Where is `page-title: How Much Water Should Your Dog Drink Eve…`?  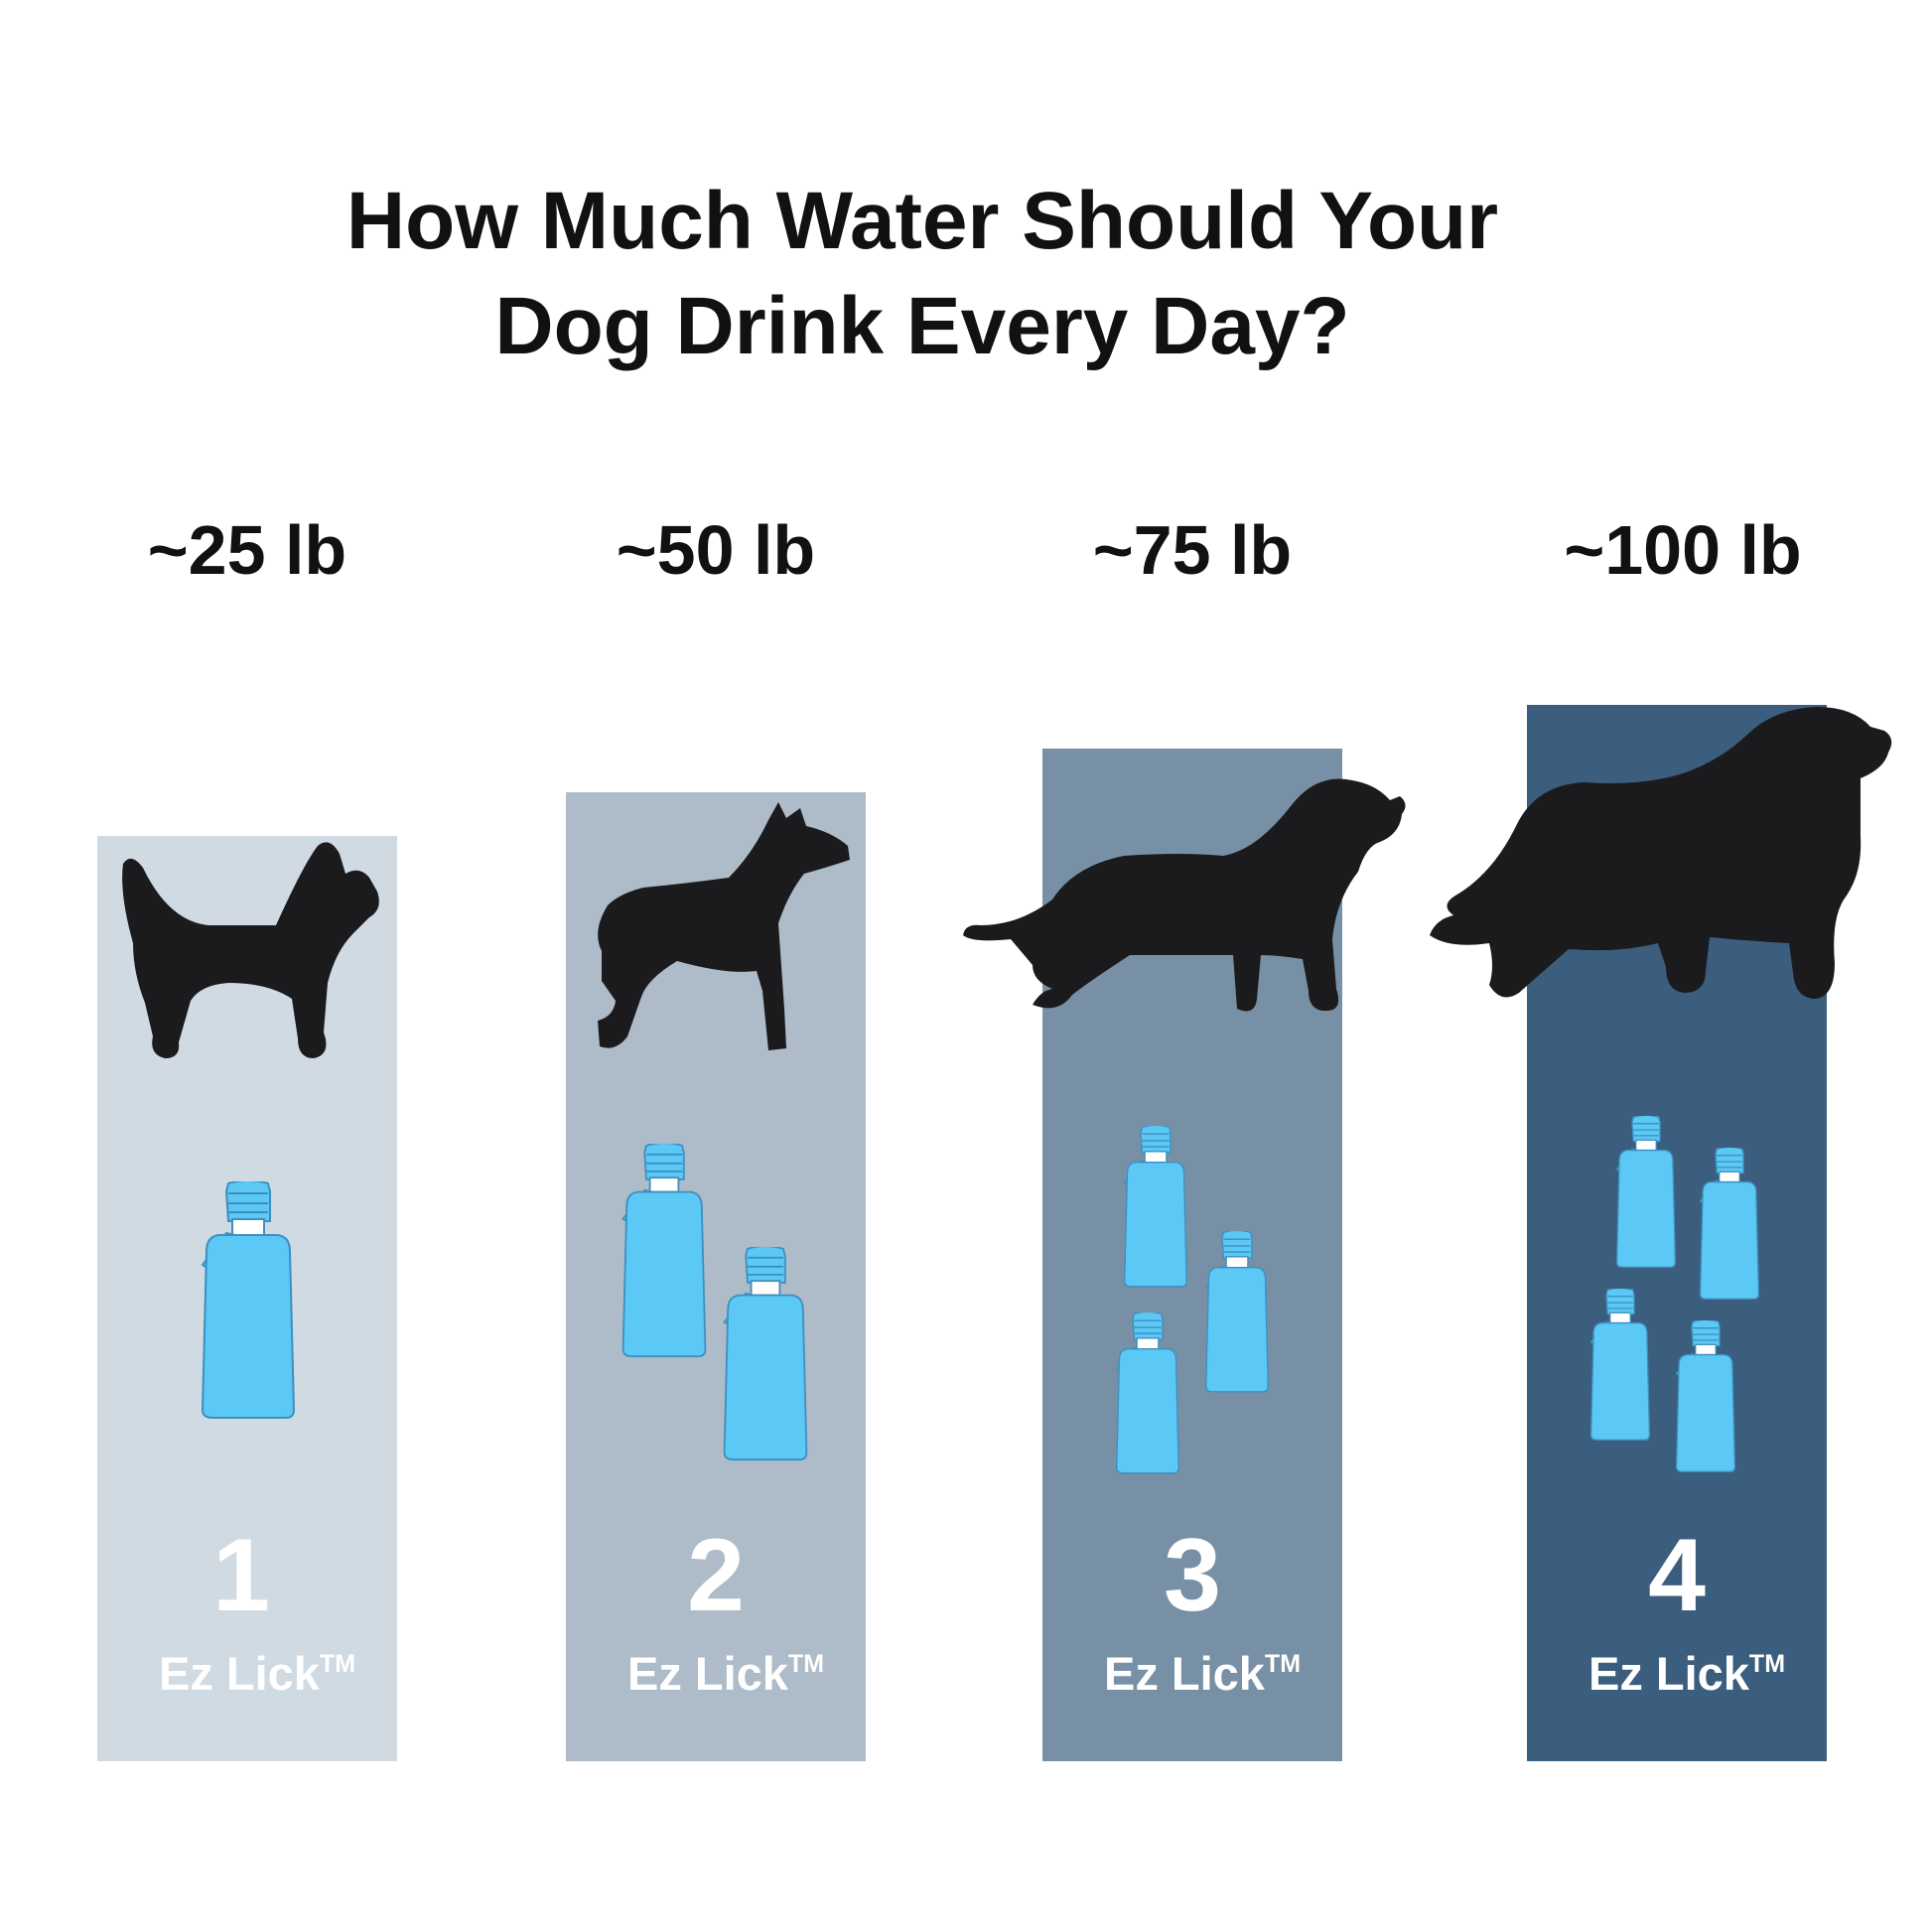 page-title: How Much Water Should Your Dog Drink Eve… is located at coordinates (966, 274).